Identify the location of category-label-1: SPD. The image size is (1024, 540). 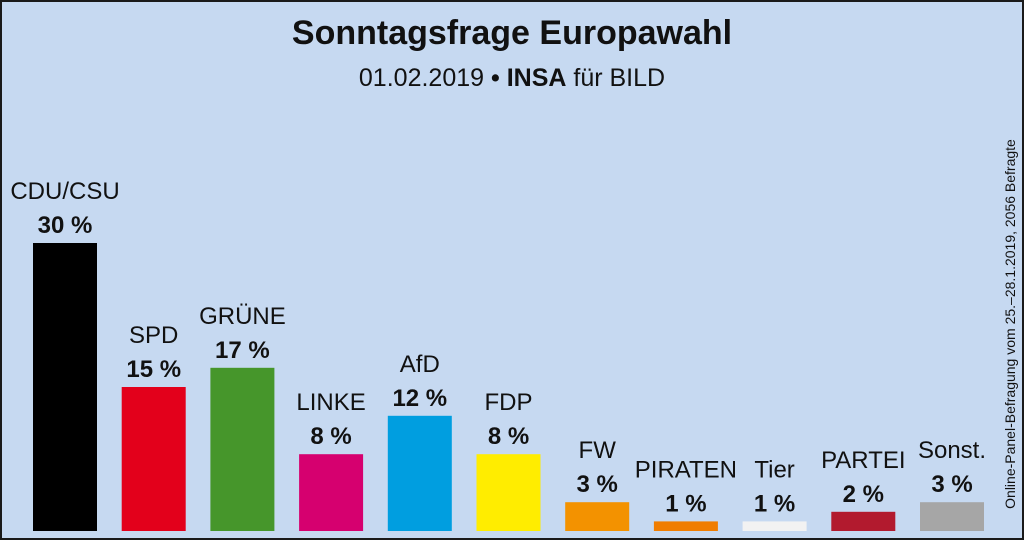
(153, 335).